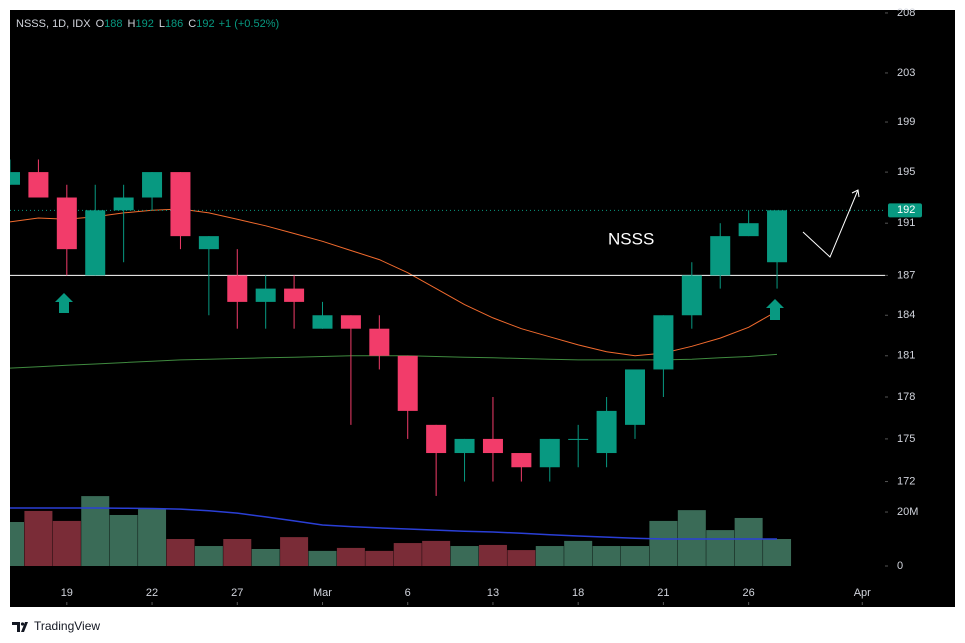  What do you see at coordinates (906, 172) in the screenshot?
I see `y-tick-label: 195` at bounding box center [906, 172].